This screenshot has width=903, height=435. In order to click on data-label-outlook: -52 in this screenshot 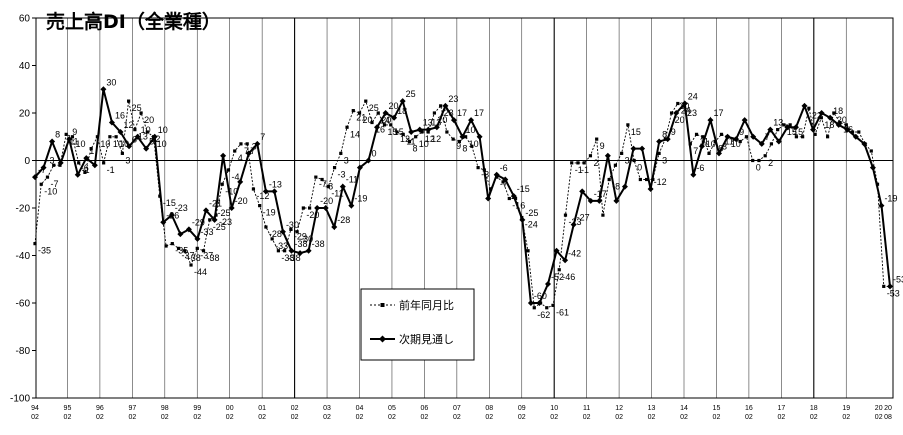, I will do `click(557, 277)`.